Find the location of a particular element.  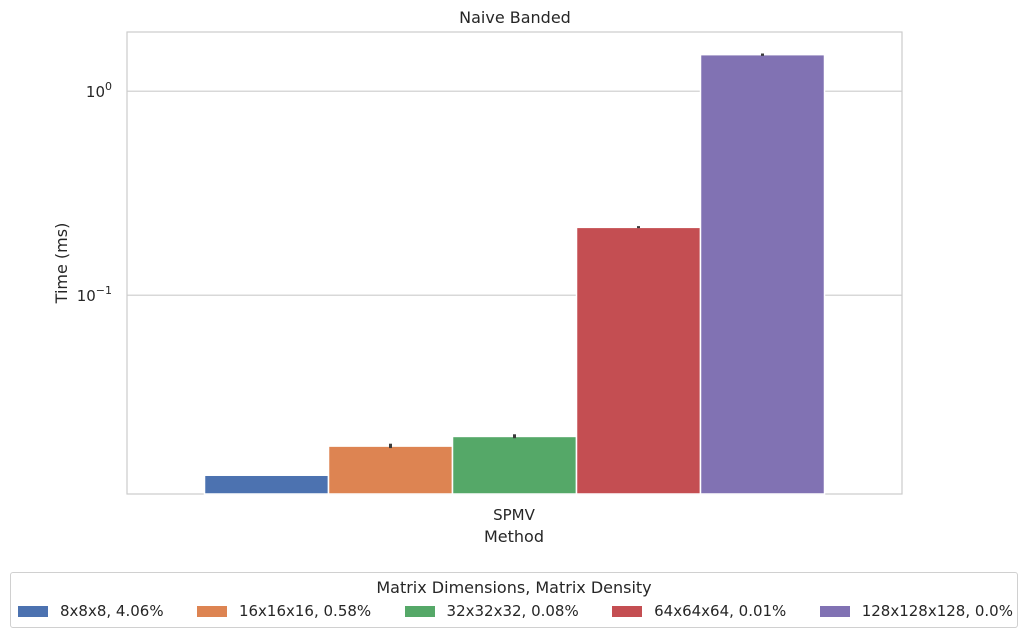

chart-title: Naive Banded is located at coordinates (515, 17).